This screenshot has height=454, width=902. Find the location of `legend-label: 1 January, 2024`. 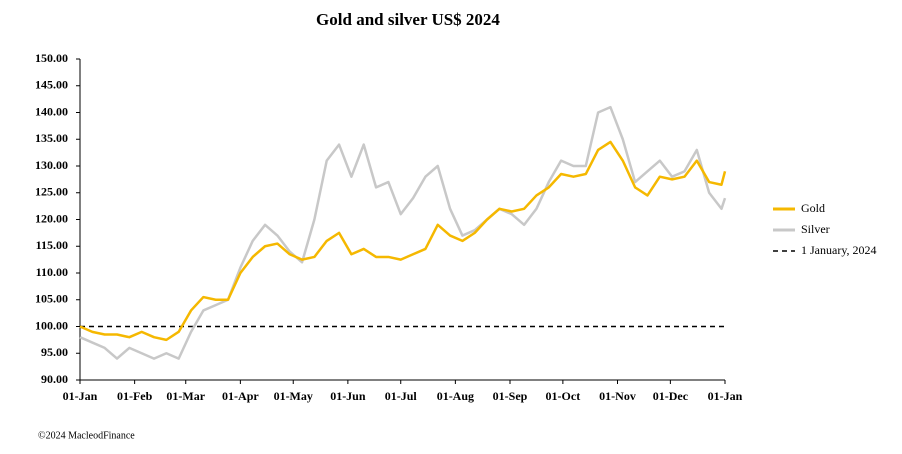

legend-label: 1 January, 2024 is located at coordinates (839, 250).